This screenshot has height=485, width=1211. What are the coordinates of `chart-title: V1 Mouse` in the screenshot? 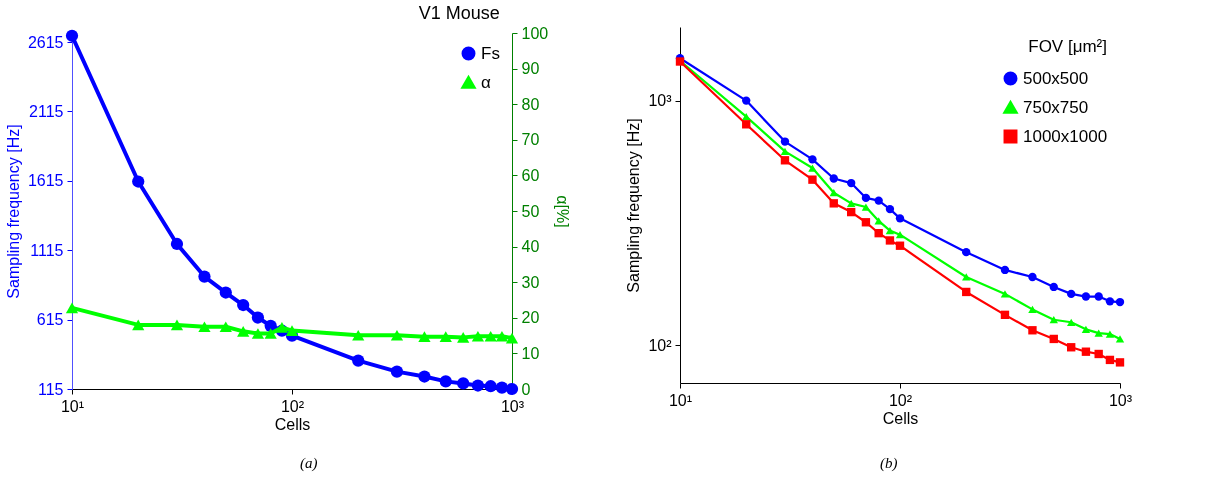 It's located at (459, 13).